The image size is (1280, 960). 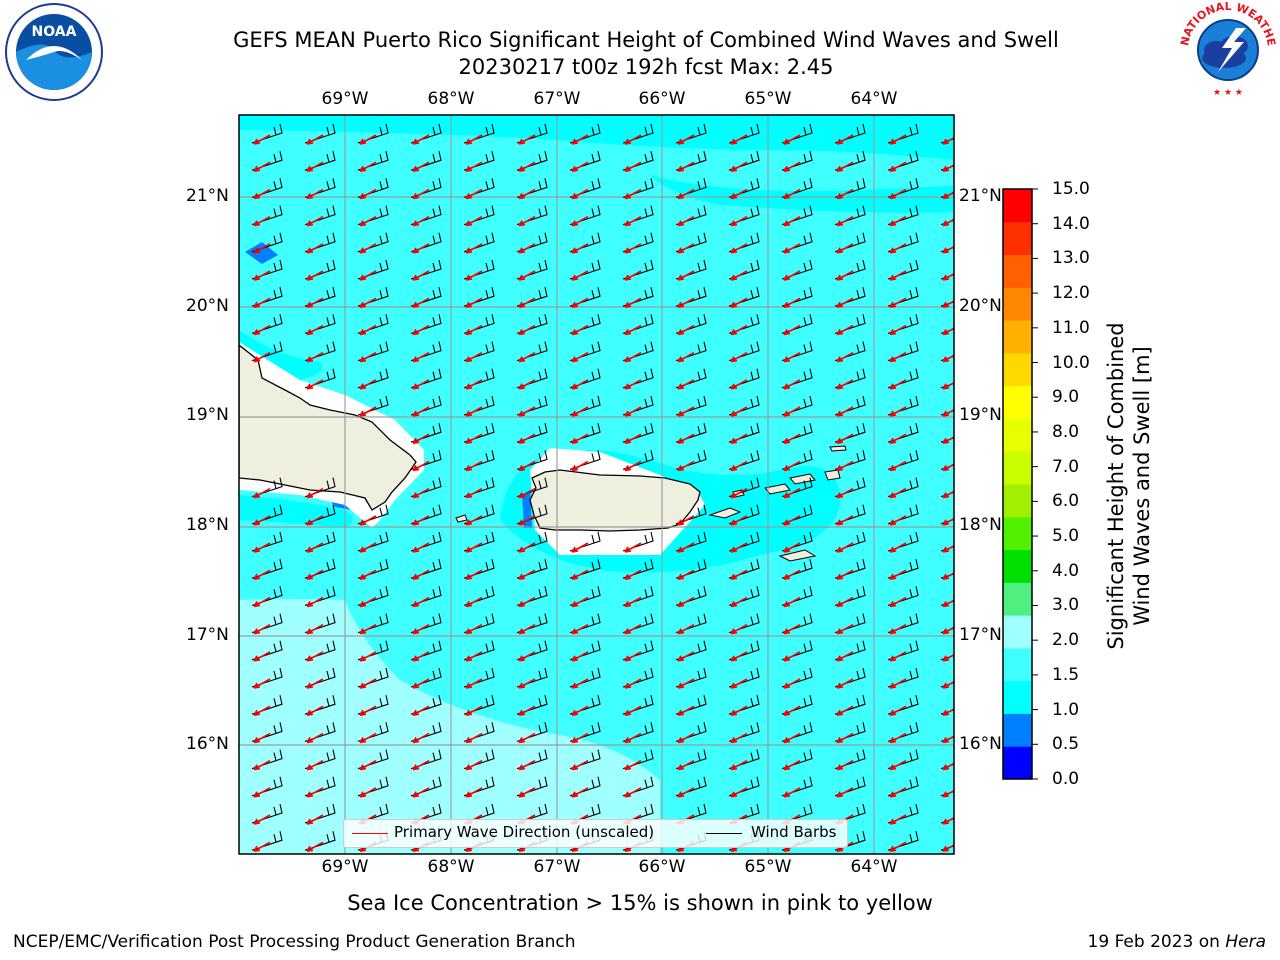 I want to click on lat-label-left: 16°N, so click(x=207, y=744).